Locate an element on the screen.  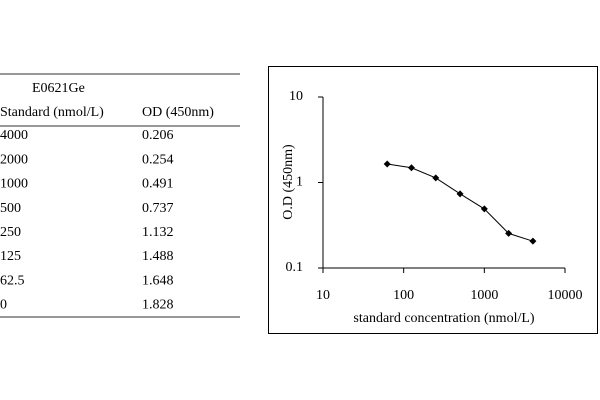
table-cell: 1.648 is located at coordinates (158, 280).